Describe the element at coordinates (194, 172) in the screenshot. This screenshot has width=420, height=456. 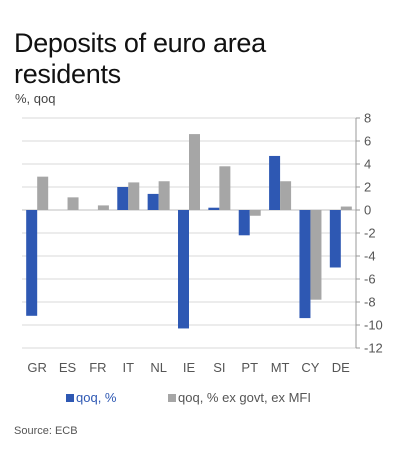
I see `bar-2-ie` at that location.